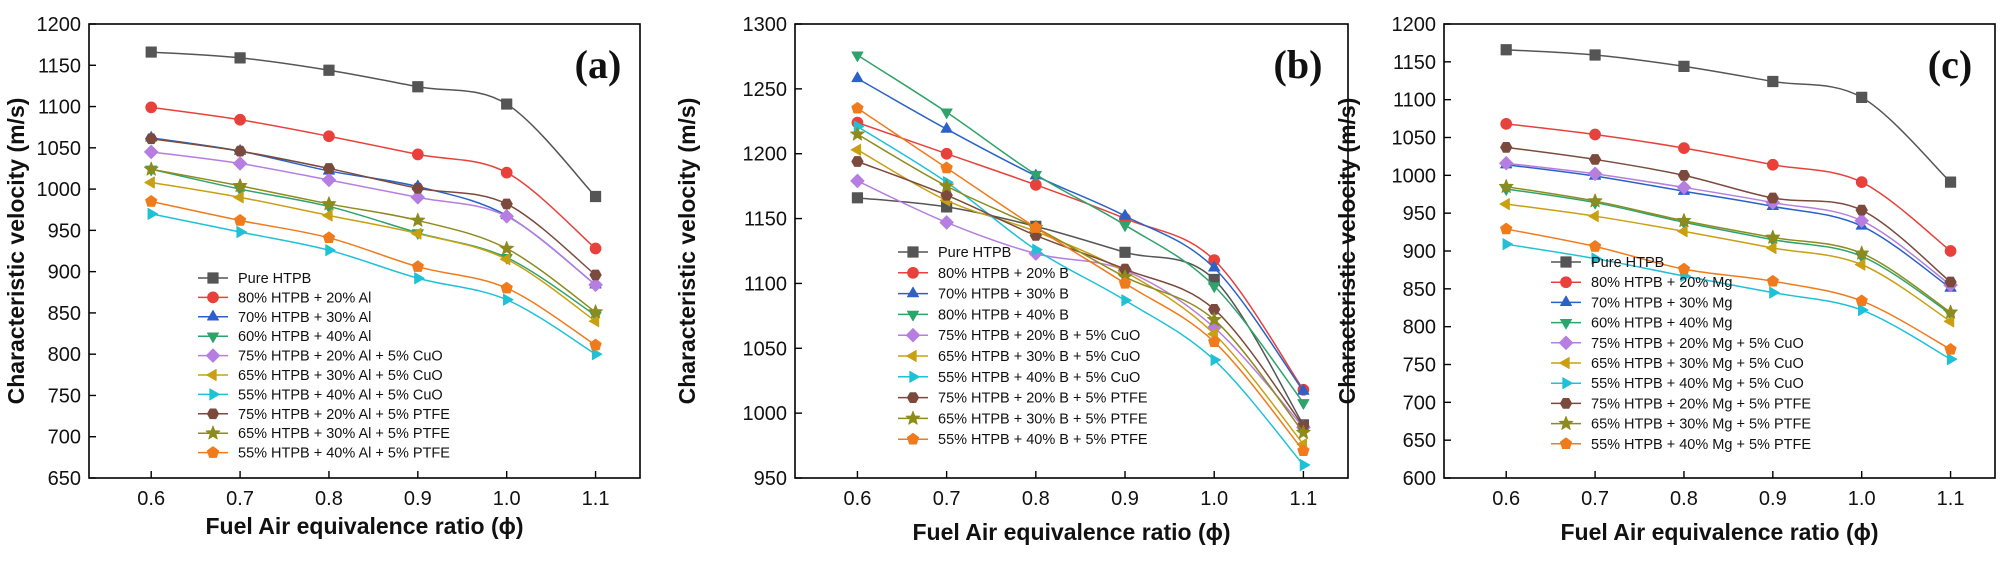 This screenshot has width=2010, height=566. I want to click on y-axis-label: Characteristic velocity (m/s), so click(1347, 251).